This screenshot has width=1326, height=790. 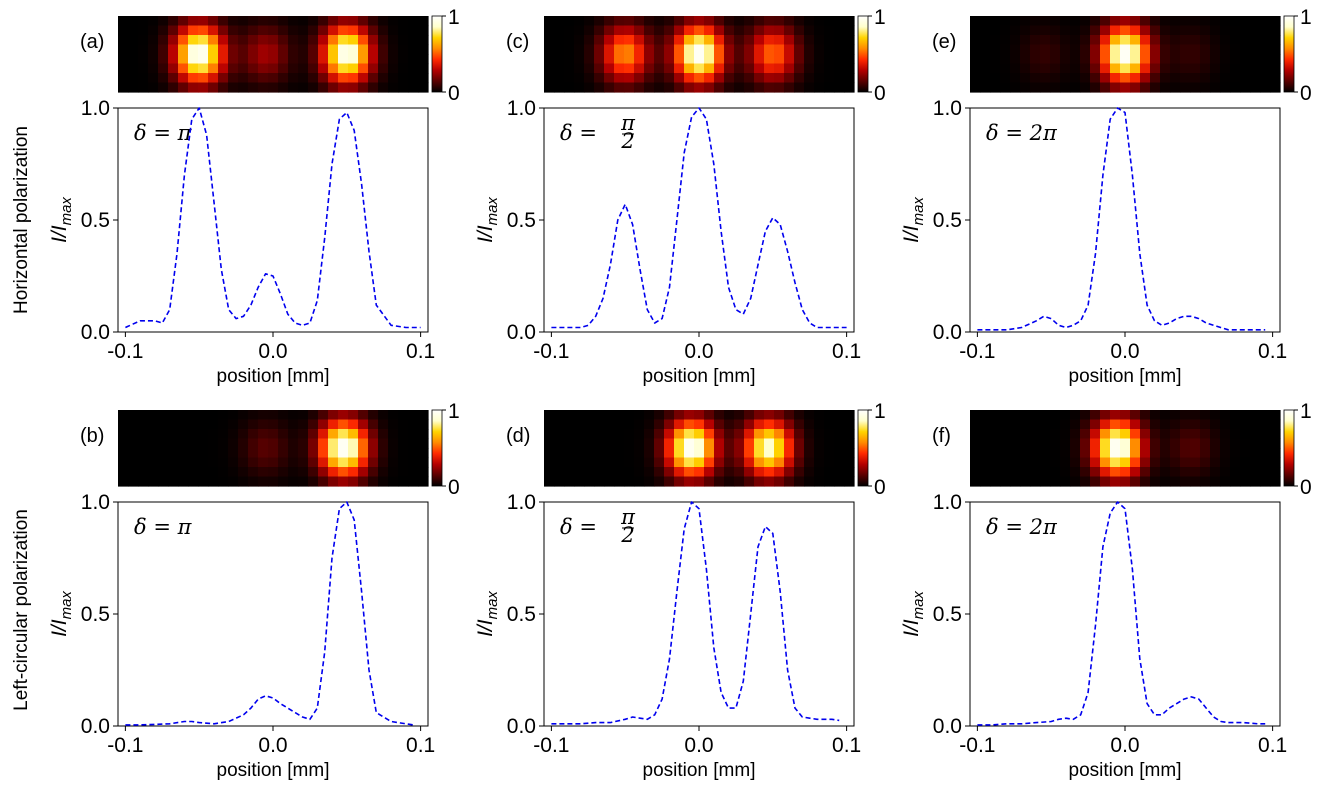 I want to click on x-axis-label: position [mm], so click(x=1125, y=376).